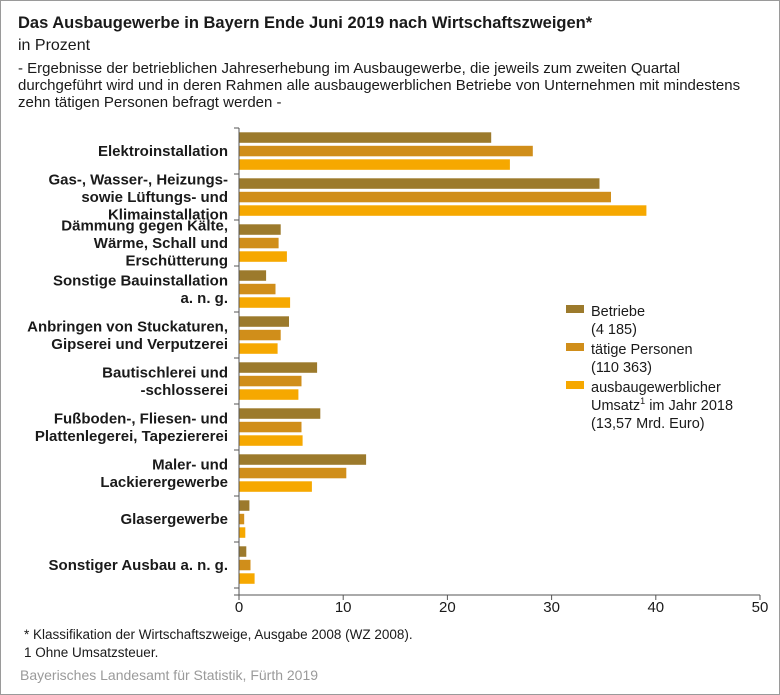  What do you see at coordinates (760, 607) in the screenshot?
I see `x-tick-label: 50` at bounding box center [760, 607].